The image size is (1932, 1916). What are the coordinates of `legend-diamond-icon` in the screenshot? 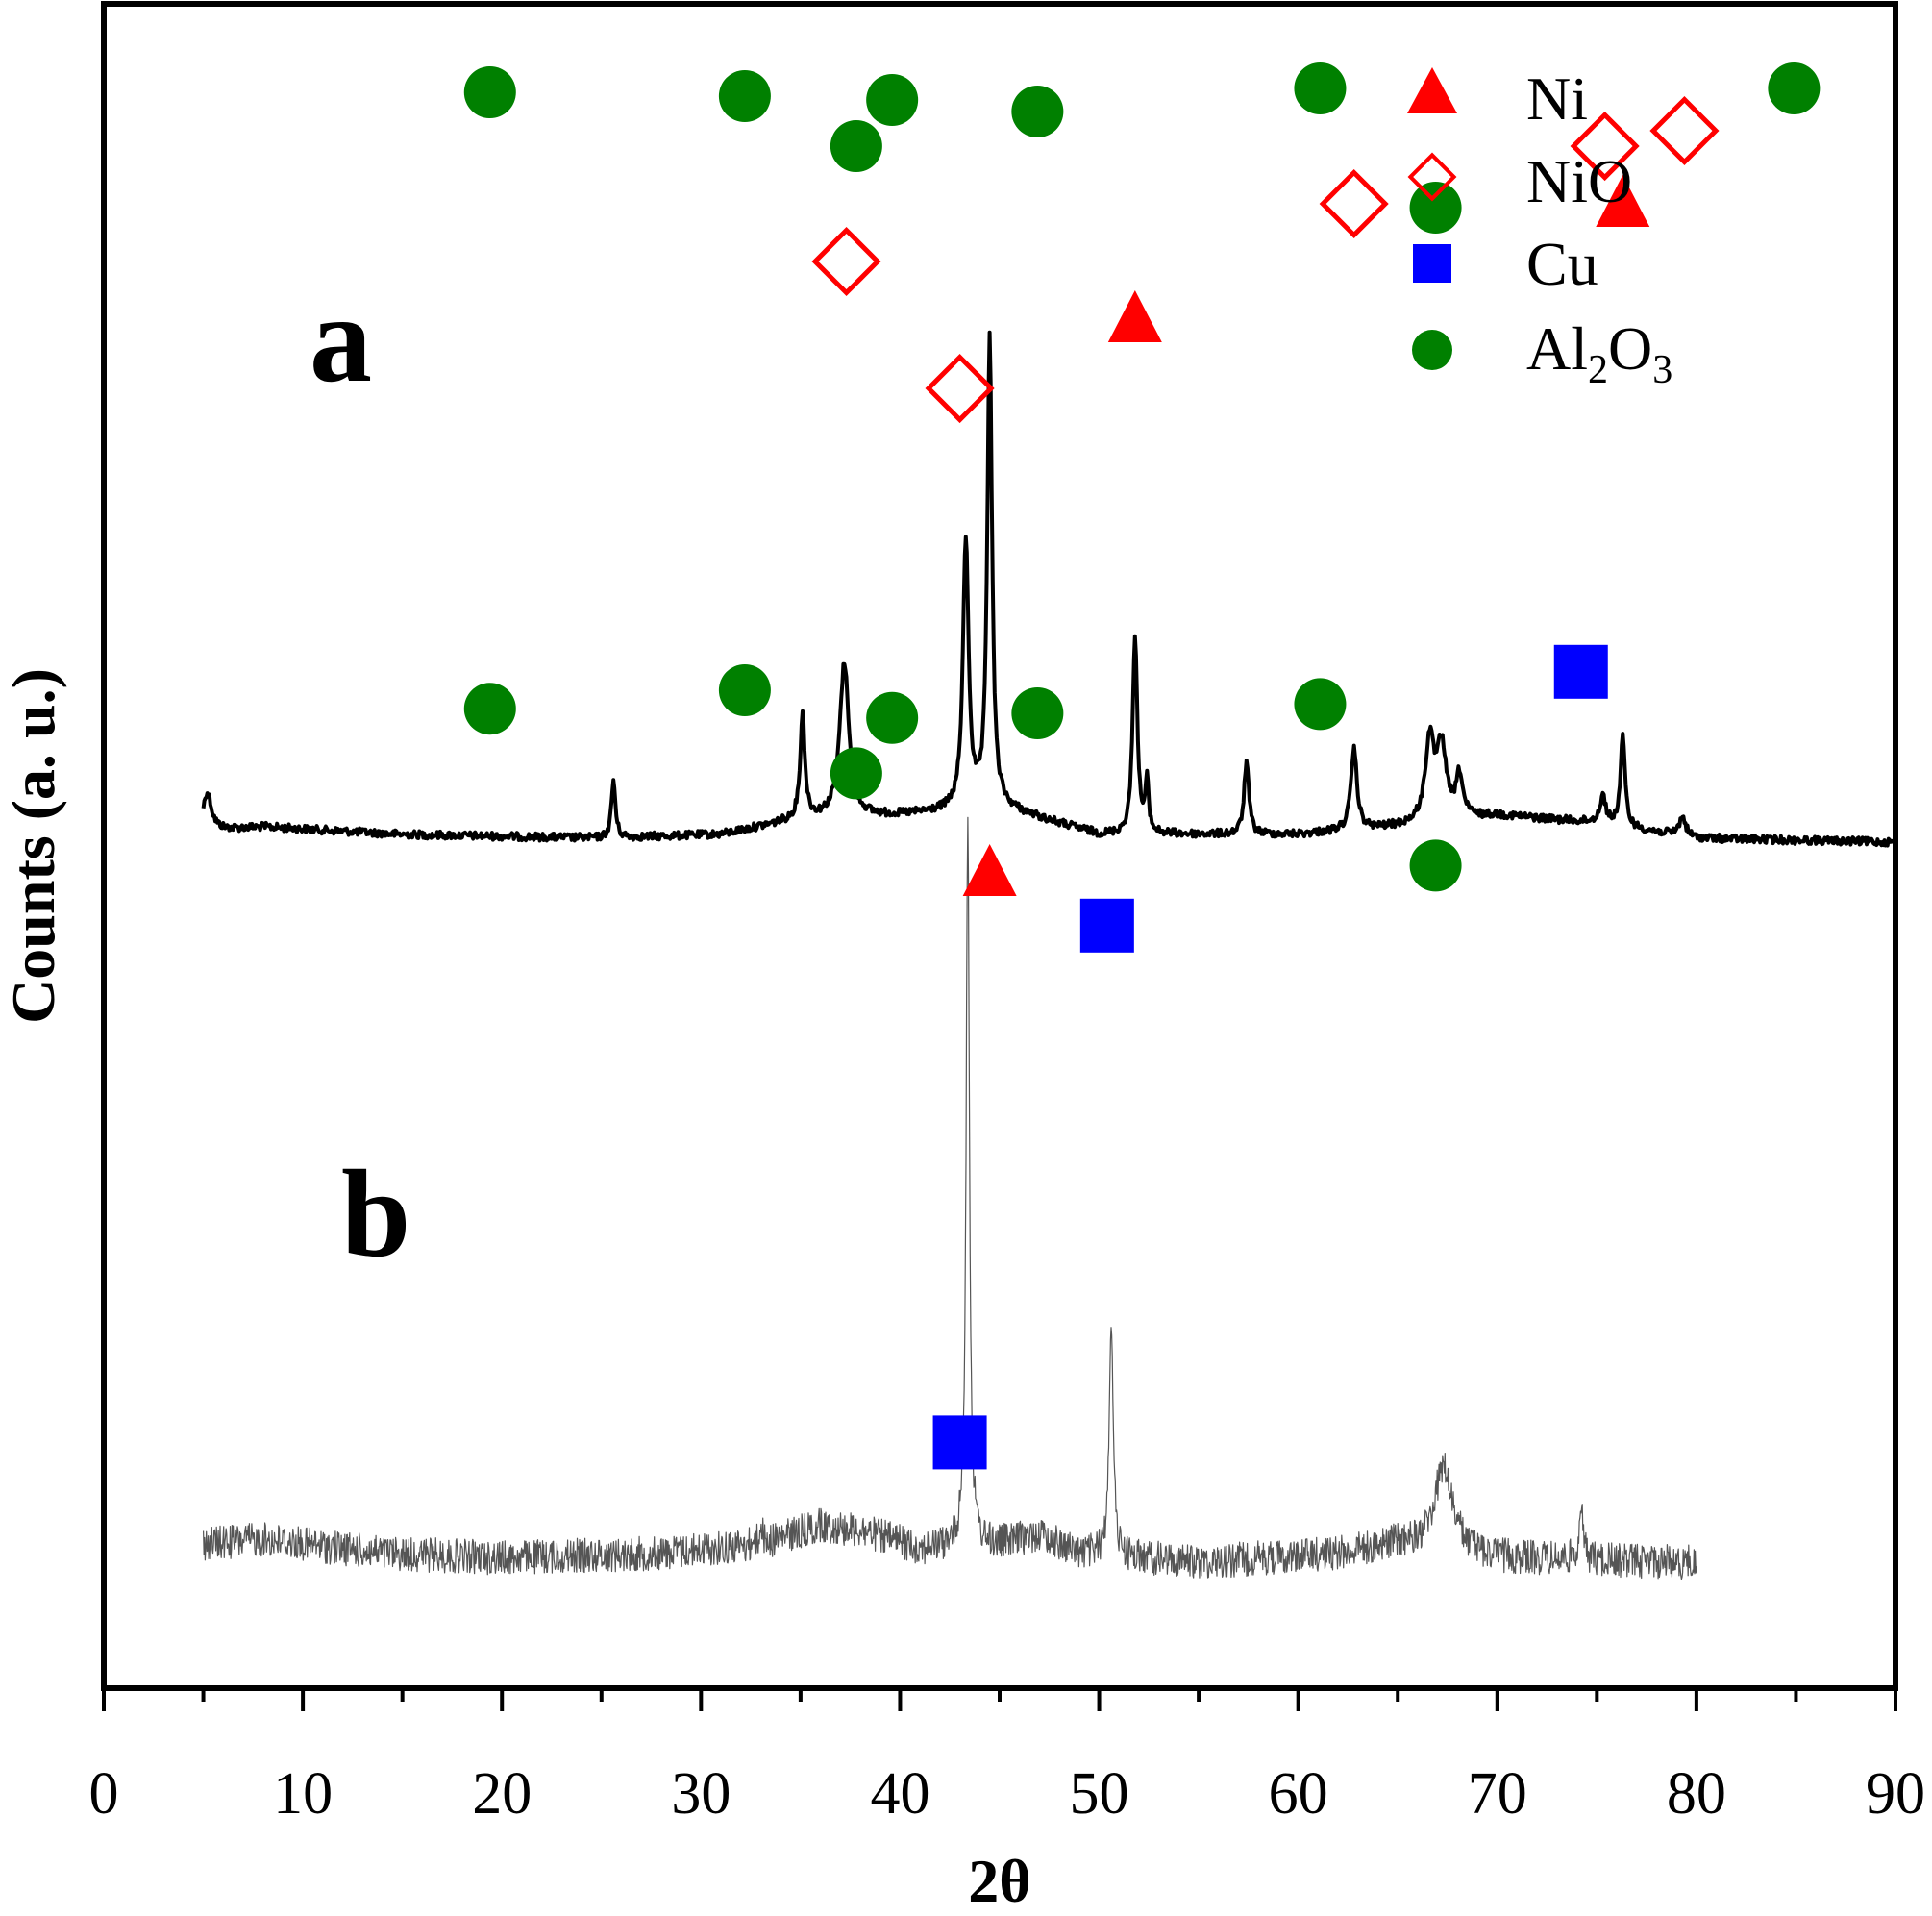 It's located at (1432, 177).